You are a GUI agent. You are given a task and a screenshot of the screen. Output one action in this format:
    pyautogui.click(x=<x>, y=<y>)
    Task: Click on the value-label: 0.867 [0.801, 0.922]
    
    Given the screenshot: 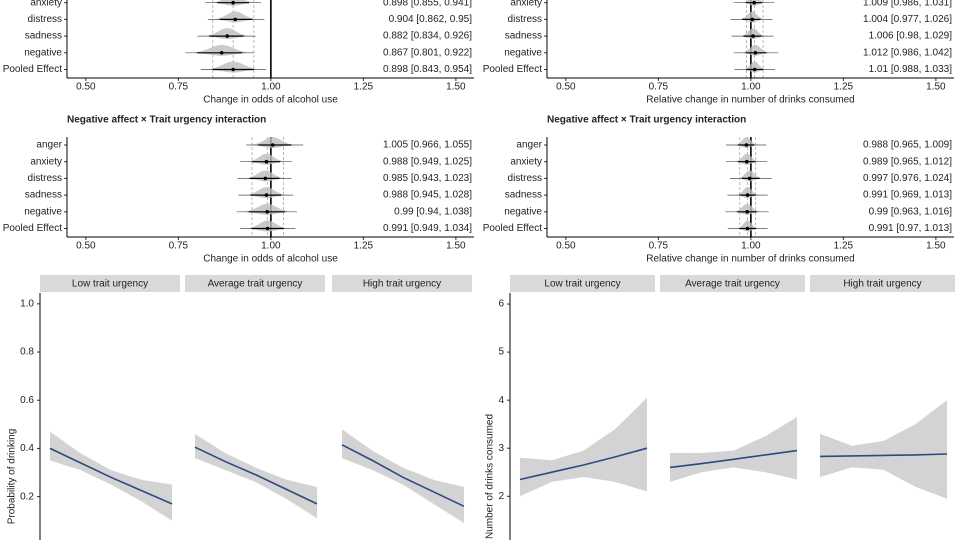 What is the action you would take?
    pyautogui.click(x=427, y=52)
    